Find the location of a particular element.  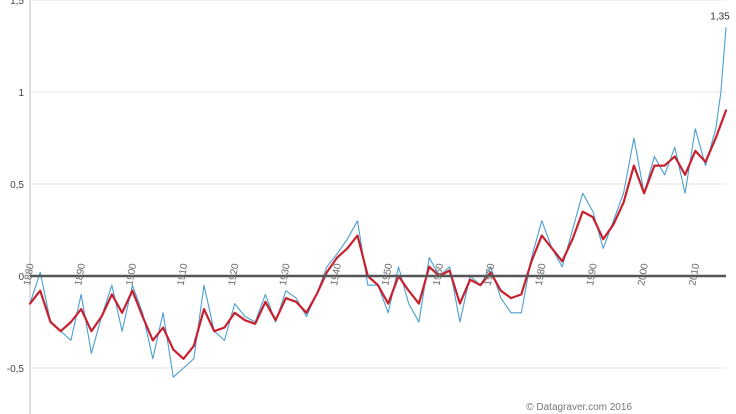

x-tick-label: 1900 is located at coordinates (131, 274).